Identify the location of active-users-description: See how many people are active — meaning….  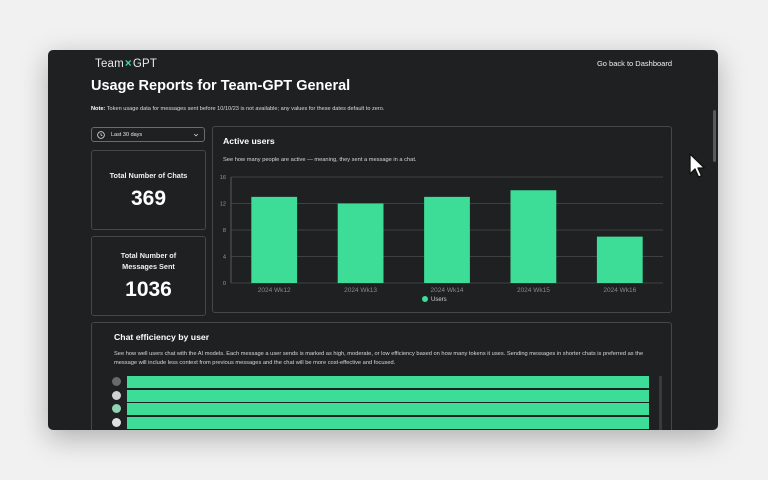
(320, 160).